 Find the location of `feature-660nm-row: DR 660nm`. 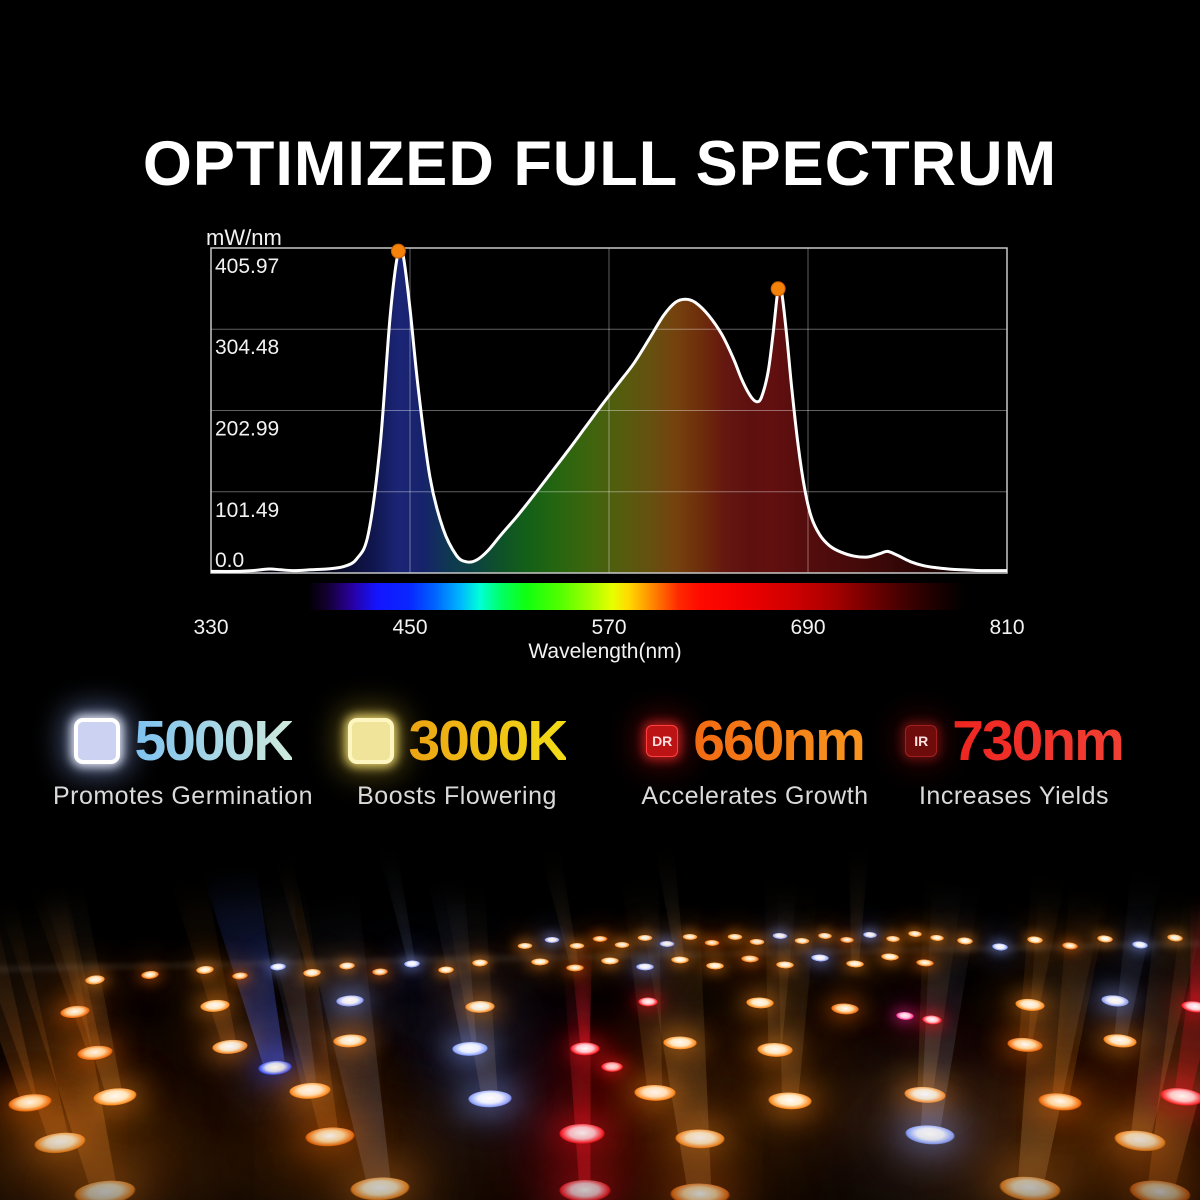

feature-660nm-row: DR 660nm is located at coordinates (756, 740).